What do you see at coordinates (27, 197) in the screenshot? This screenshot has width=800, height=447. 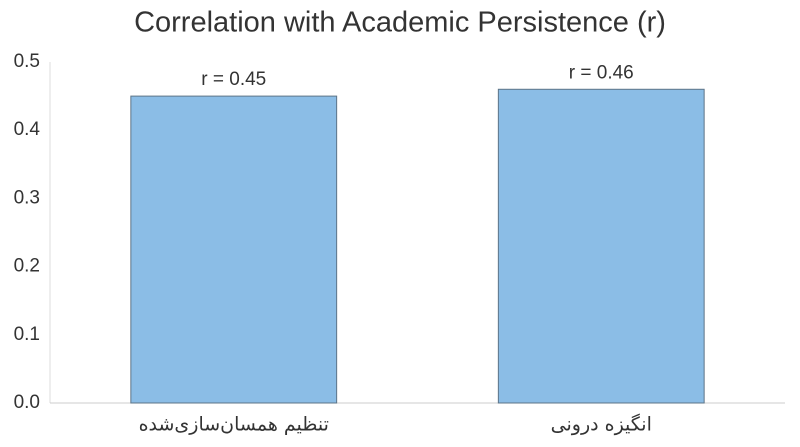 I see `y-tick-label: 0.3` at bounding box center [27, 197].